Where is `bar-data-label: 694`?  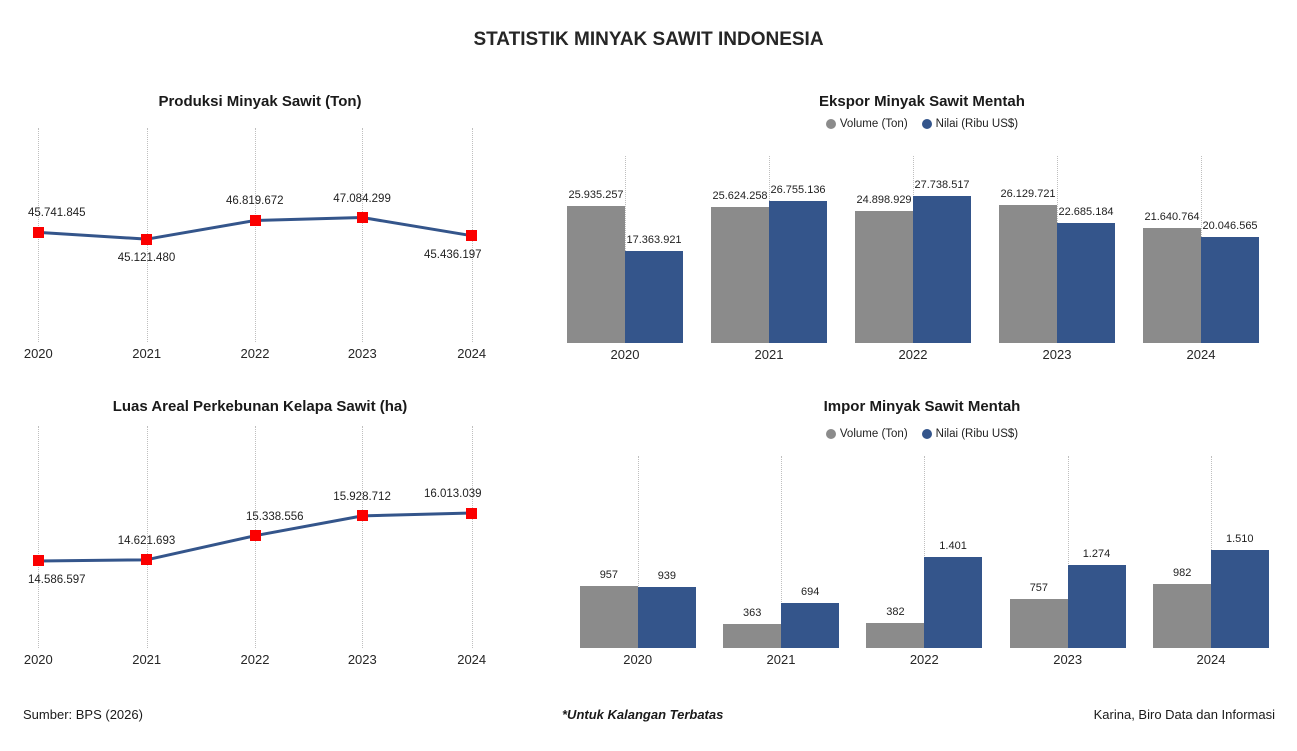
bar-data-label: 694 is located at coordinates (810, 591).